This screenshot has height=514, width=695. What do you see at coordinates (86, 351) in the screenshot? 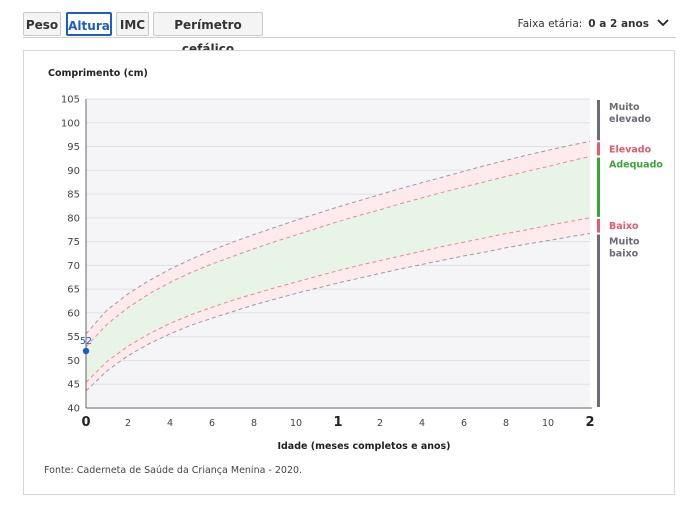
I see `data-point` at bounding box center [86, 351].